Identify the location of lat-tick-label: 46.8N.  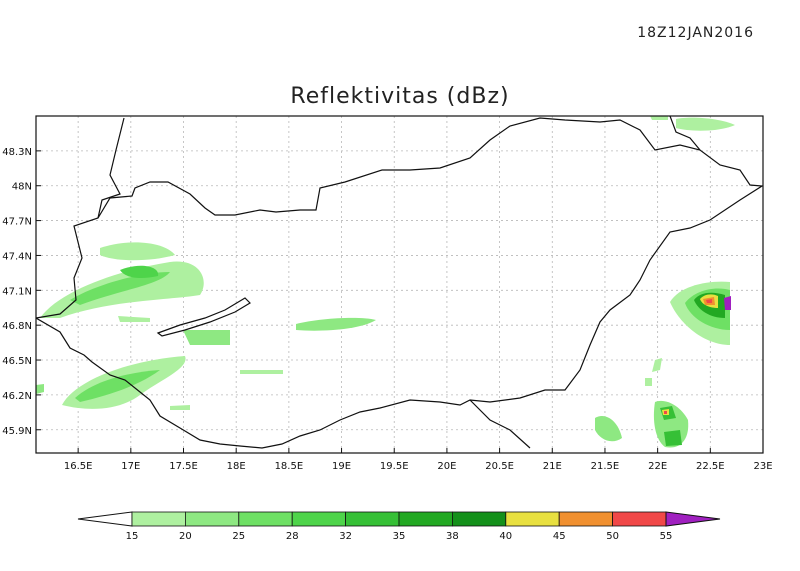
(17, 326).